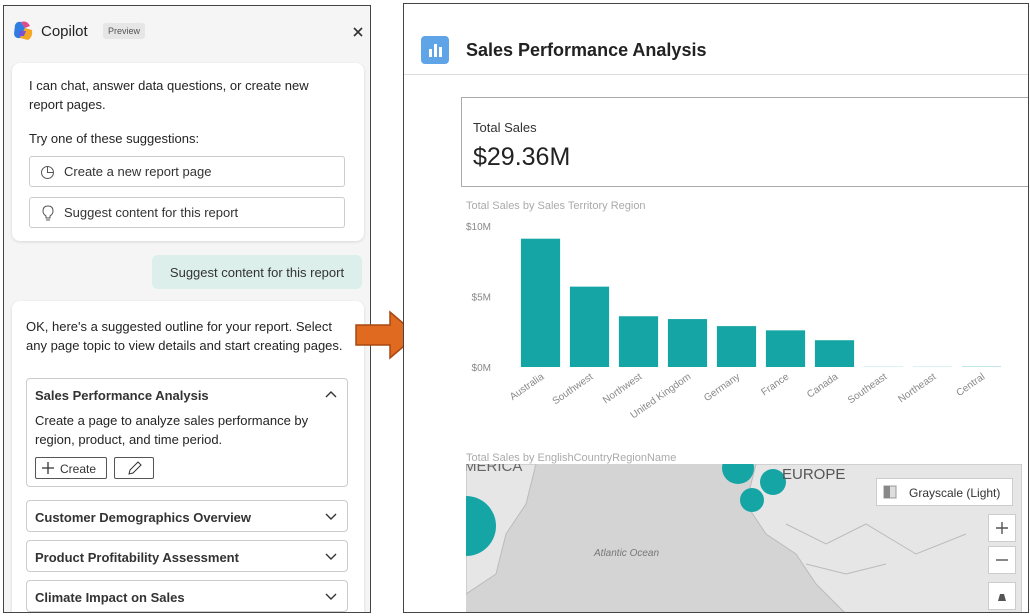  I want to click on x-tick-label: Northeast, so click(917, 388).